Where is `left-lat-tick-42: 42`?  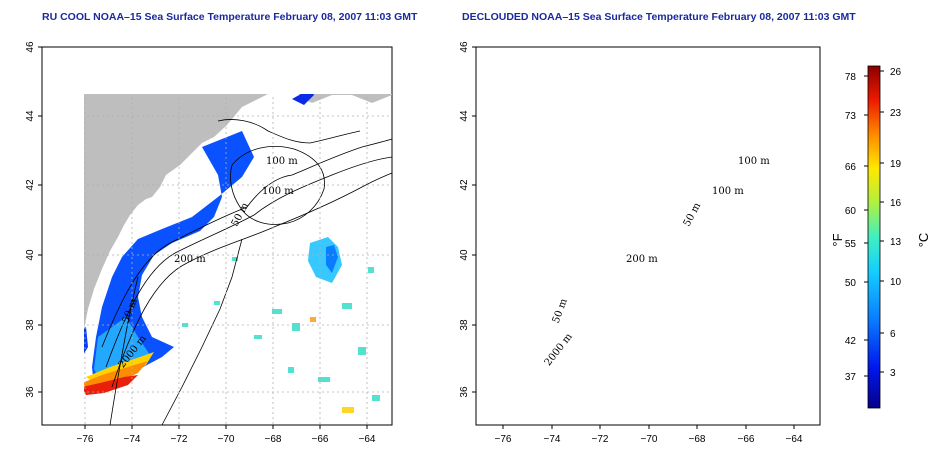
left-lat-tick-42: 42 is located at coordinates (30, 185).